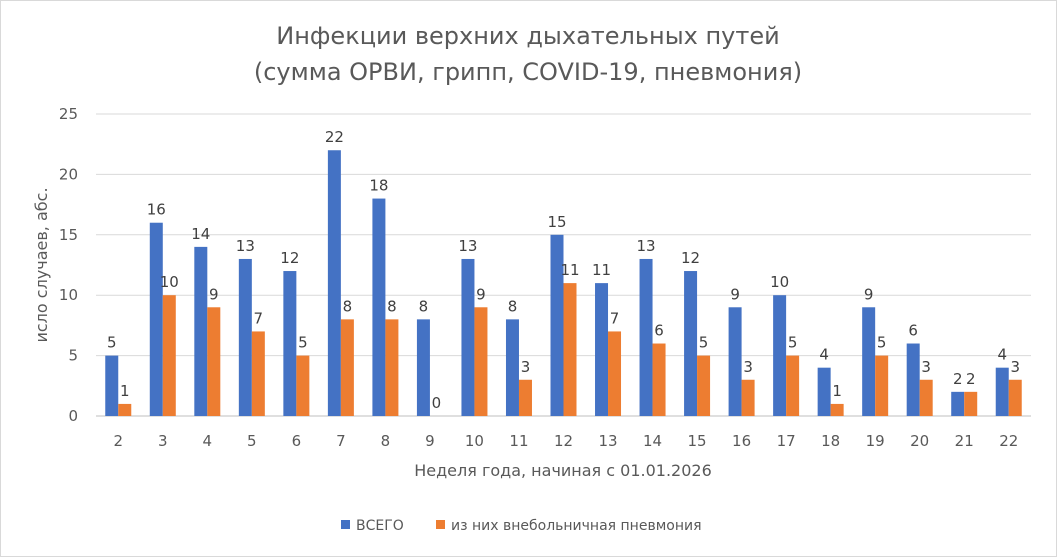 This screenshot has height=557, width=1057. What do you see at coordinates (437, 403) in the screenshot?
I see `data-label-pneumonia: 0` at bounding box center [437, 403].